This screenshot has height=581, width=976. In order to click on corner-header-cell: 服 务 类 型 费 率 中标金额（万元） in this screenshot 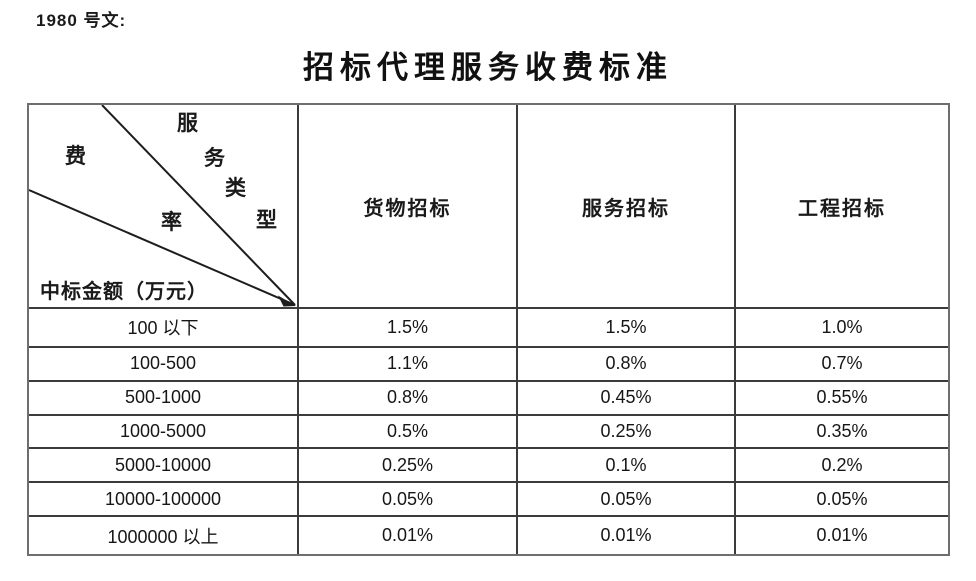, I will do `click(163, 206)`.